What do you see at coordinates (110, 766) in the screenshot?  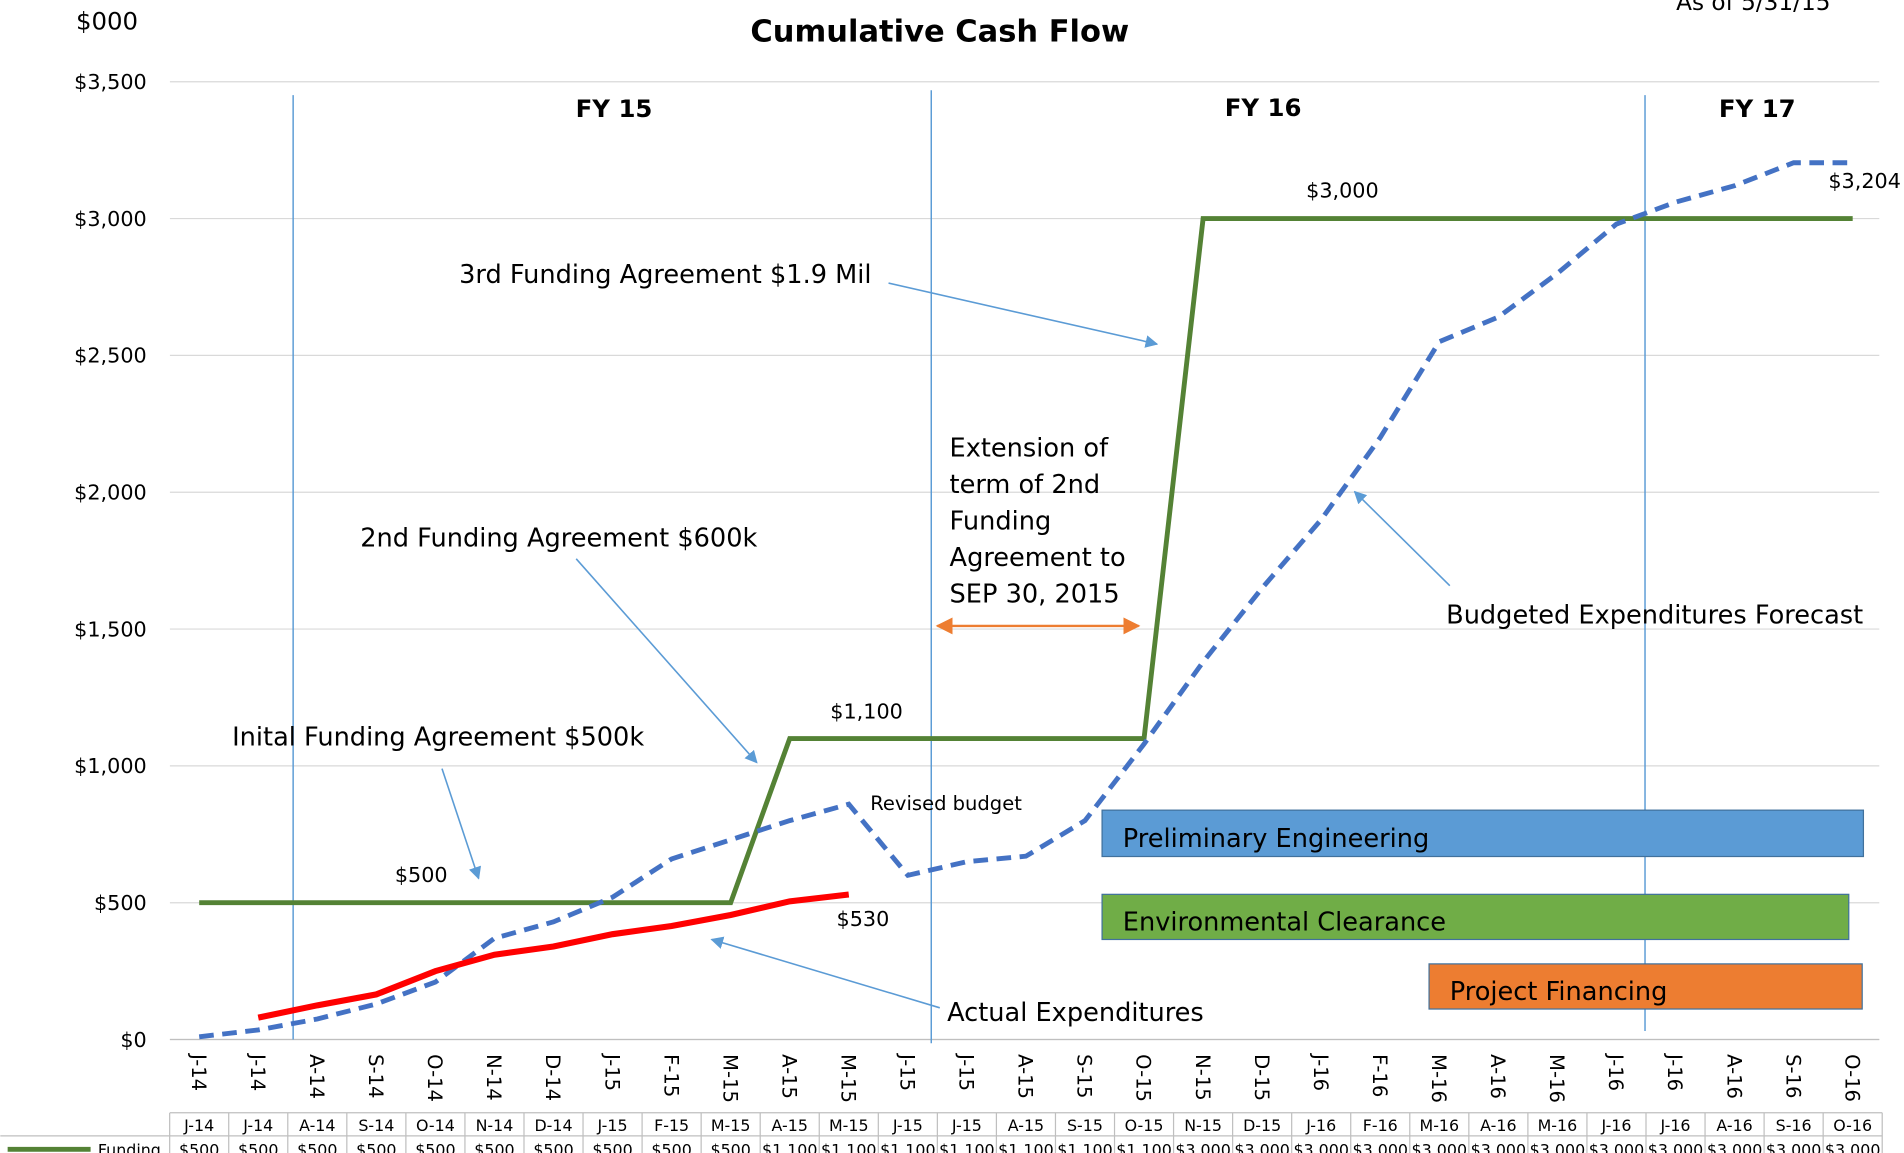 I see `y-tick-label: $1,000` at bounding box center [110, 766].